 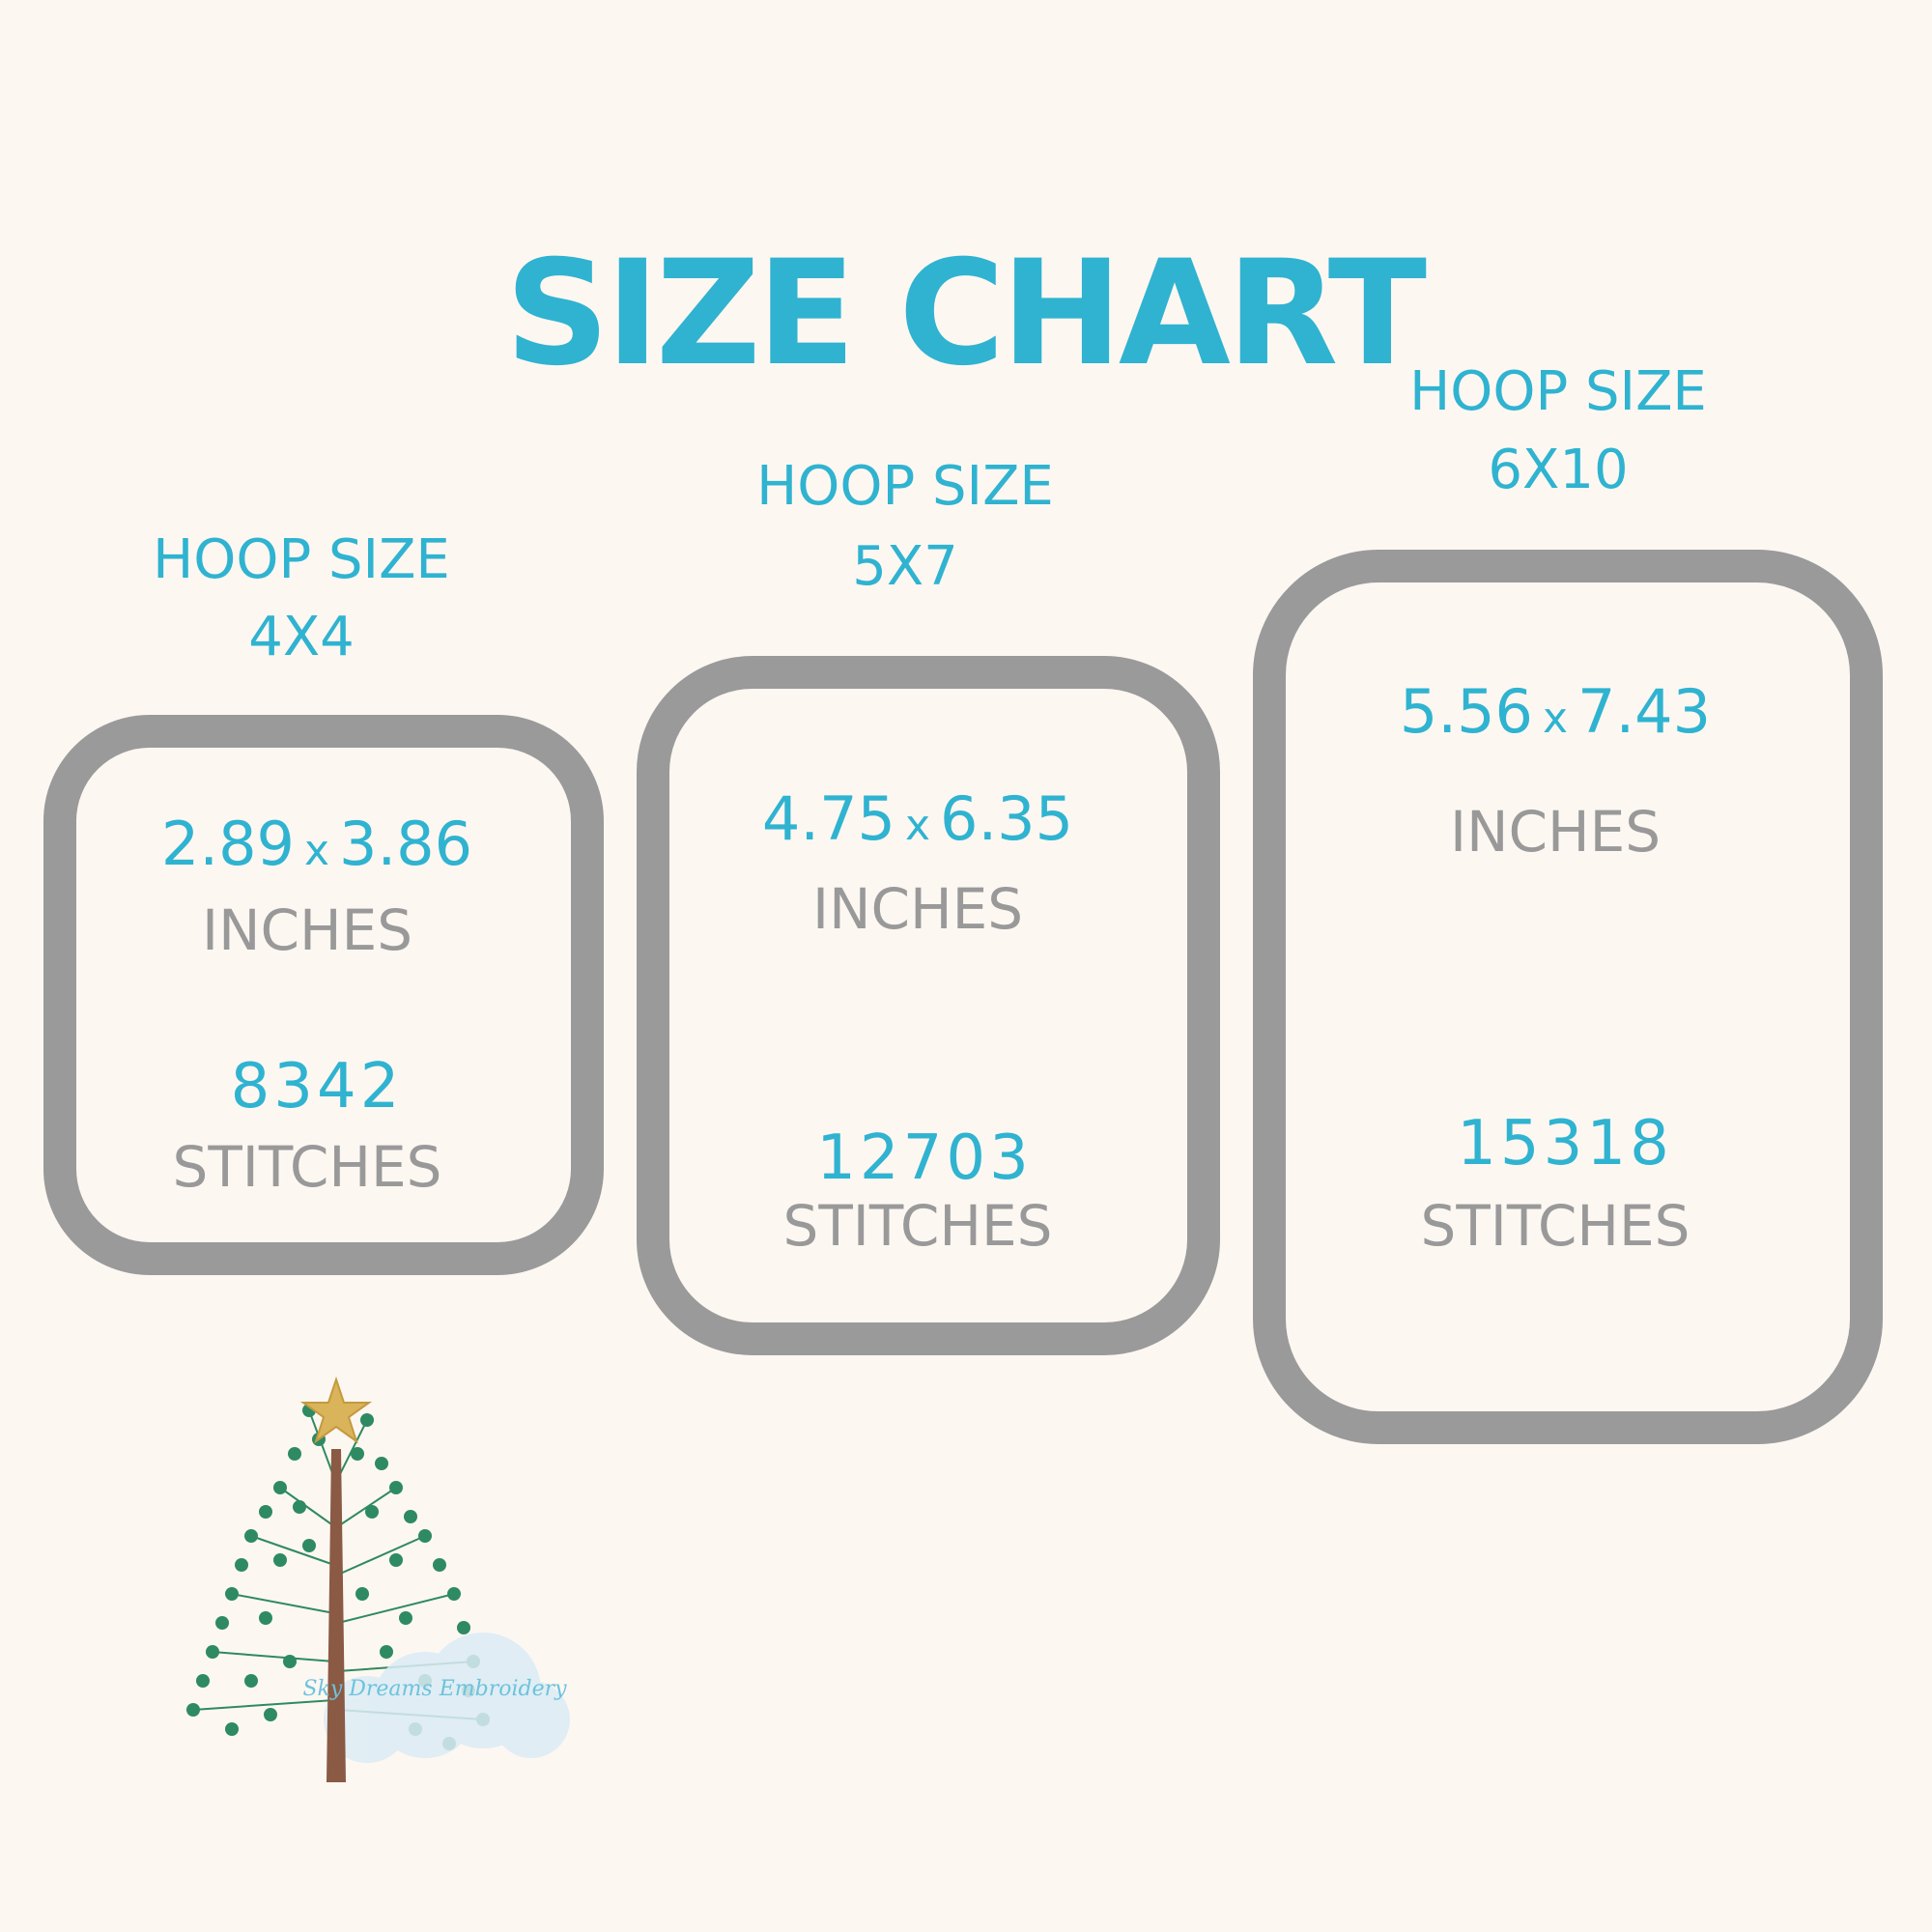 What do you see at coordinates (928, 1005) in the screenshot?
I see `hoop-frame-5x7` at bounding box center [928, 1005].